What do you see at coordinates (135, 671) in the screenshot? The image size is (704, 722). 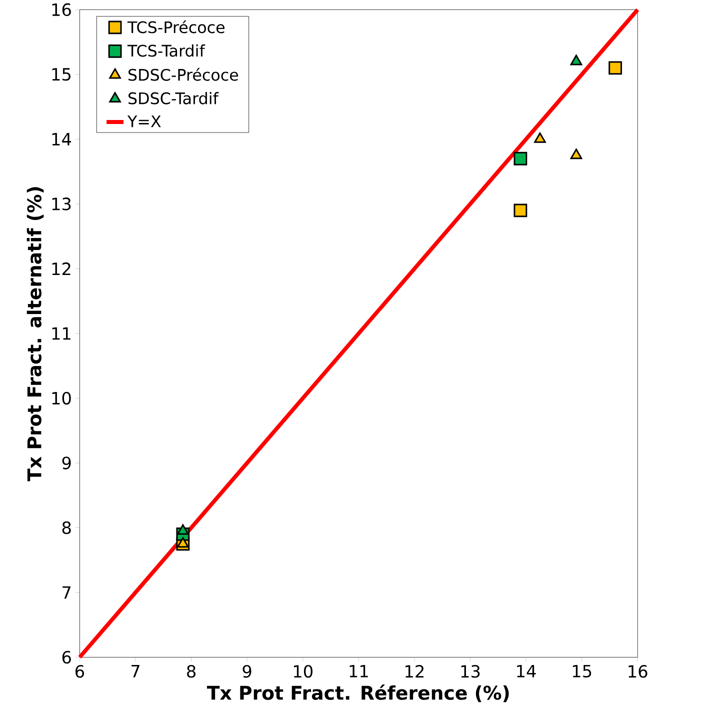 I see `x-tick-label: 7` at bounding box center [135, 671].